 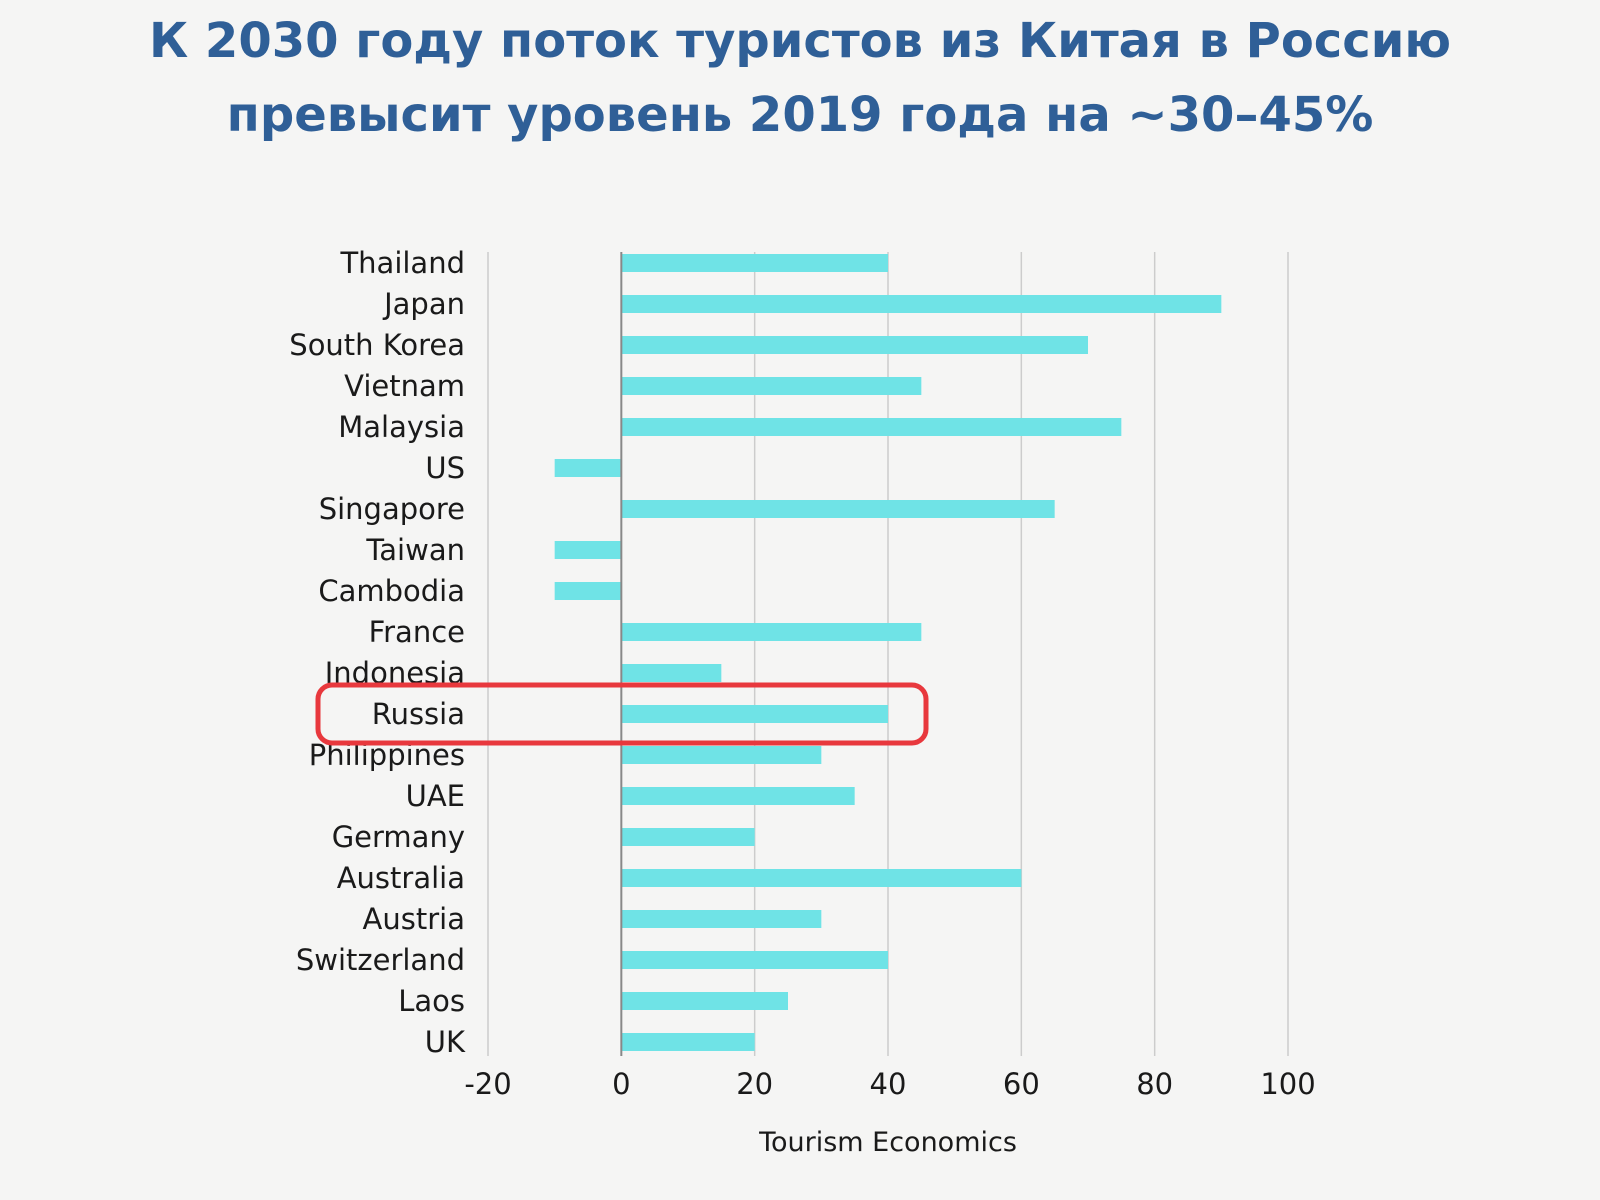 What do you see at coordinates (800, 115) in the screenshot?
I see `chart-title-line-2: превысит уровень 2019 года на ~30–45%` at bounding box center [800, 115].